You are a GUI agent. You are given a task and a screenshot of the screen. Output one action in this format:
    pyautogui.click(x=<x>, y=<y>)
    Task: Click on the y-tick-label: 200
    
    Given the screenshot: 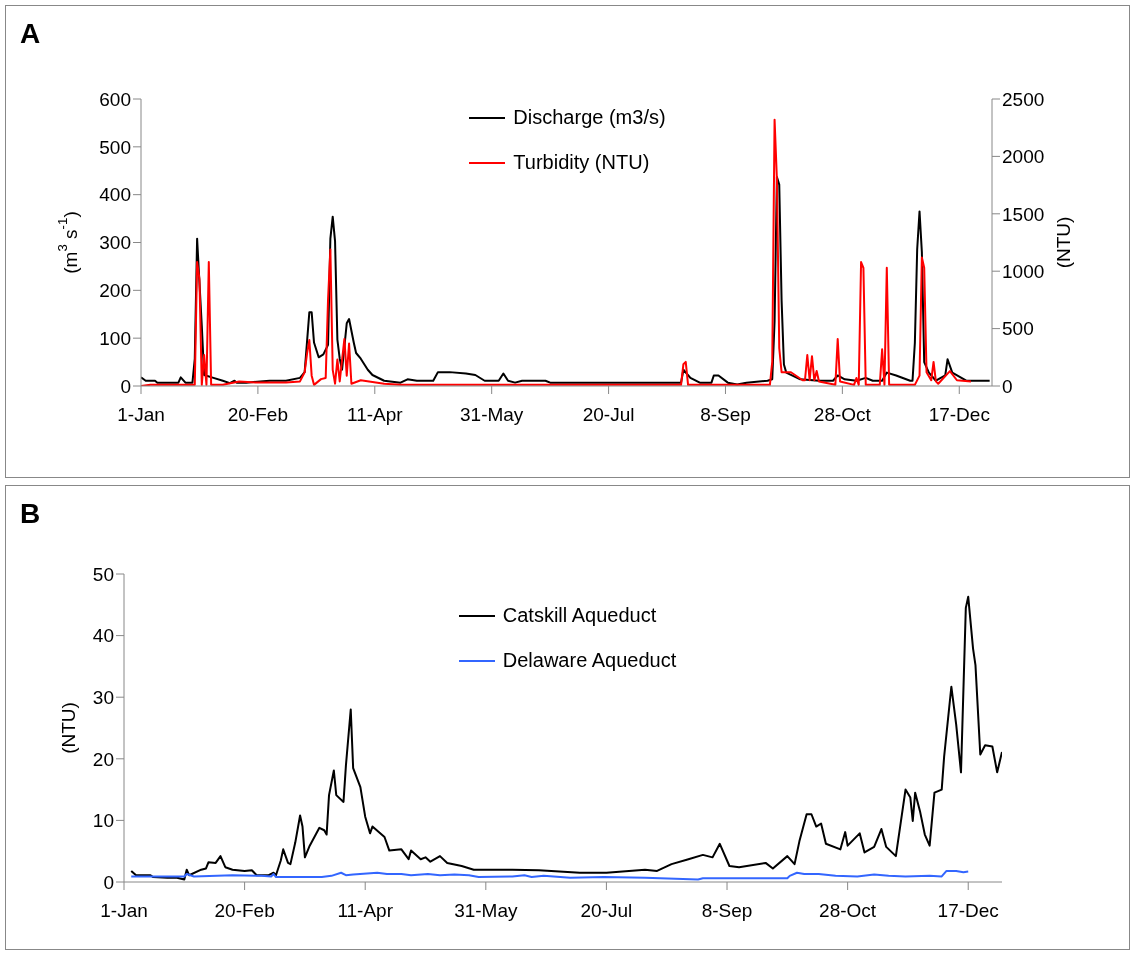 What is the action you would take?
    pyautogui.click(x=115, y=291)
    